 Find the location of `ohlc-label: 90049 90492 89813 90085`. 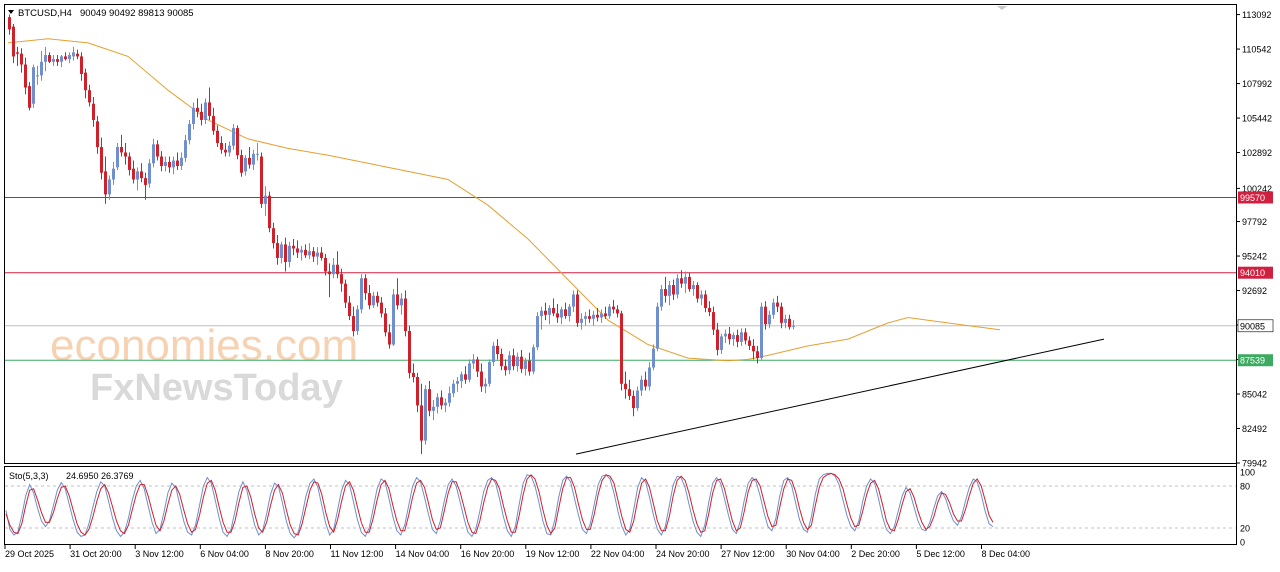

ohlc-label: 90049 90492 89813 90085 is located at coordinates (137, 13).